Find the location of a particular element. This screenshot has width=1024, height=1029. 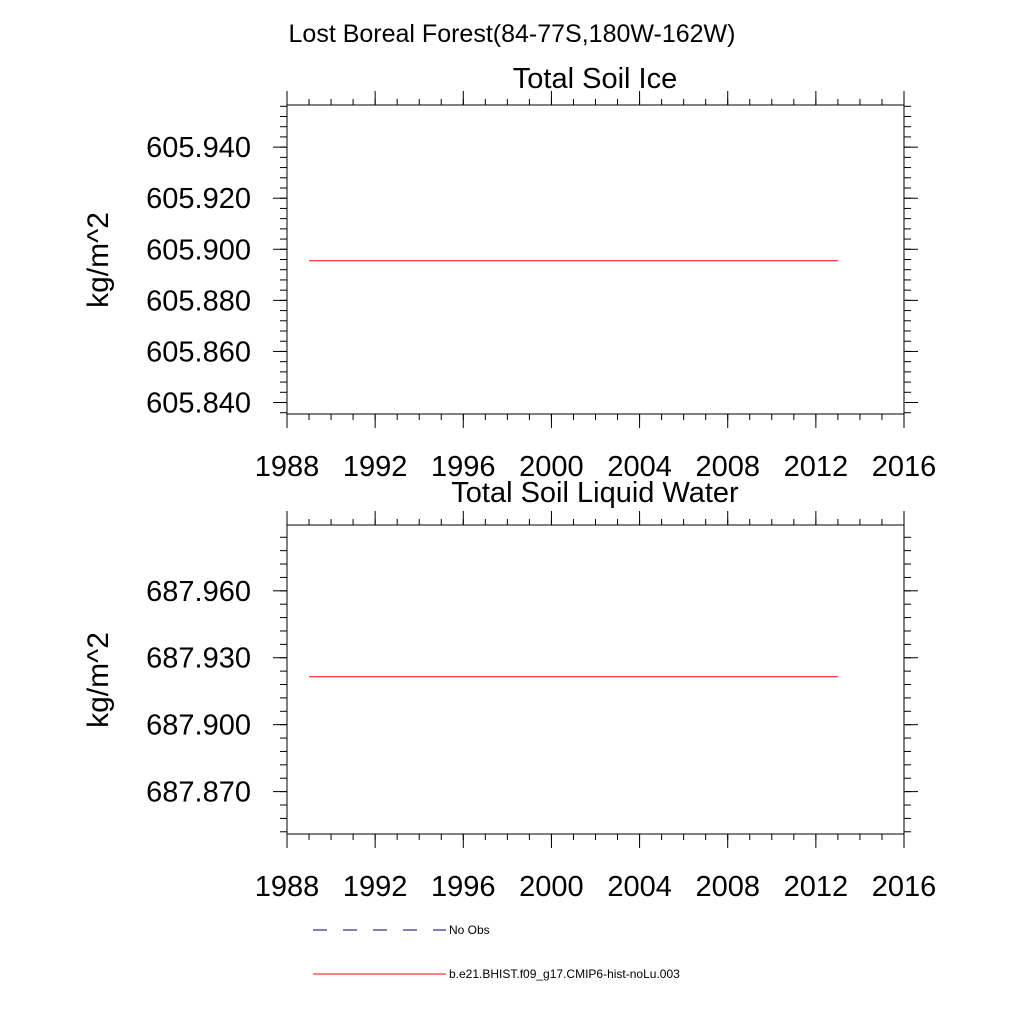

y-tick-label: 605.860 is located at coordinates (198, 352).